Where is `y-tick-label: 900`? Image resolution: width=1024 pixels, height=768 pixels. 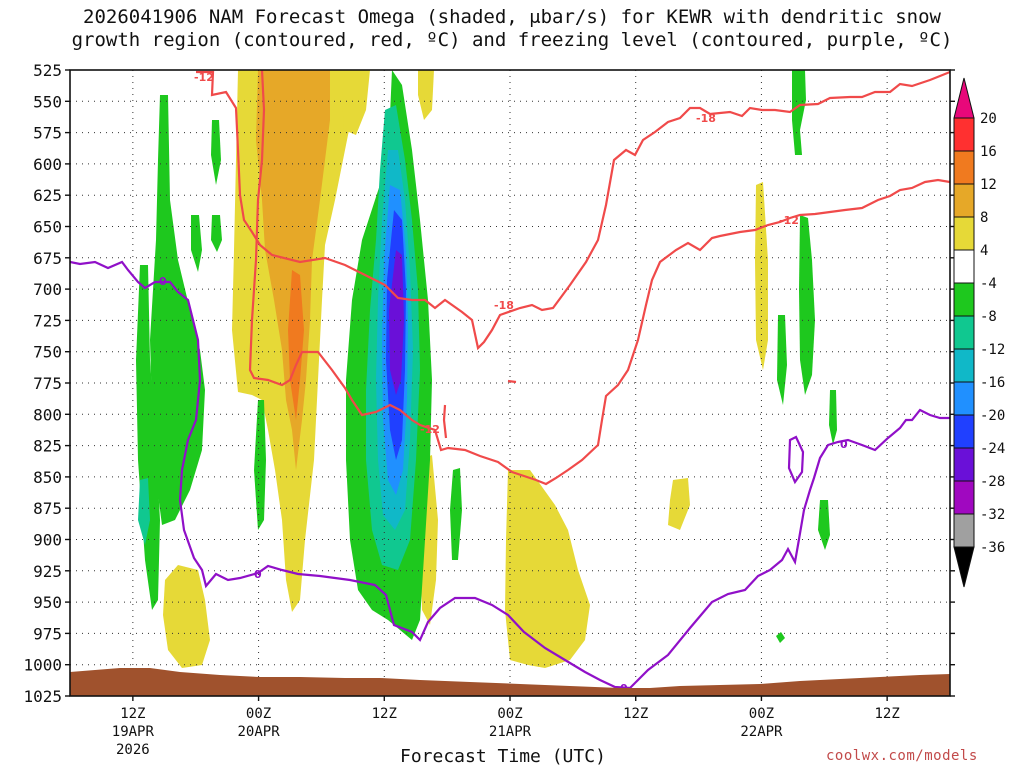
y-tick-label: 900 is located at coordinates (47, 540).